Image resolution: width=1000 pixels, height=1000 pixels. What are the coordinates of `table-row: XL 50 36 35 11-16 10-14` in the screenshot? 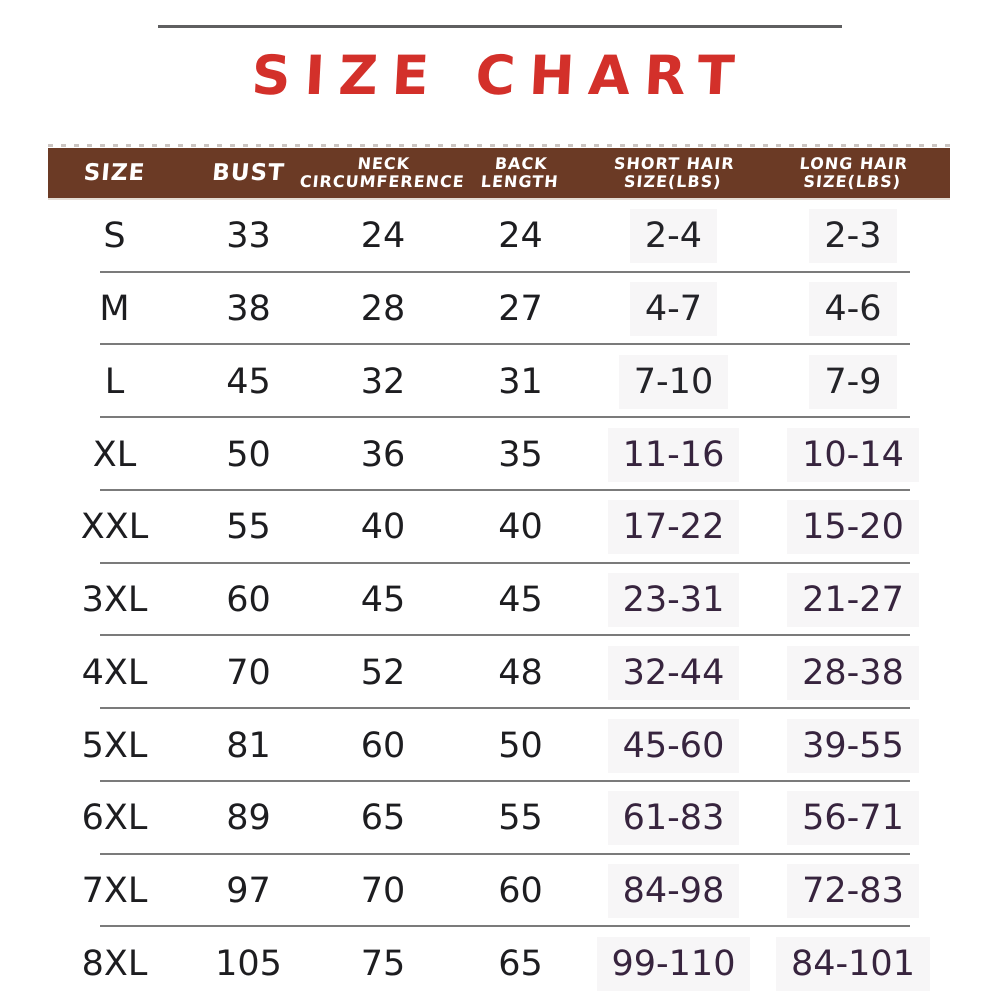 It's located at (499, 454).